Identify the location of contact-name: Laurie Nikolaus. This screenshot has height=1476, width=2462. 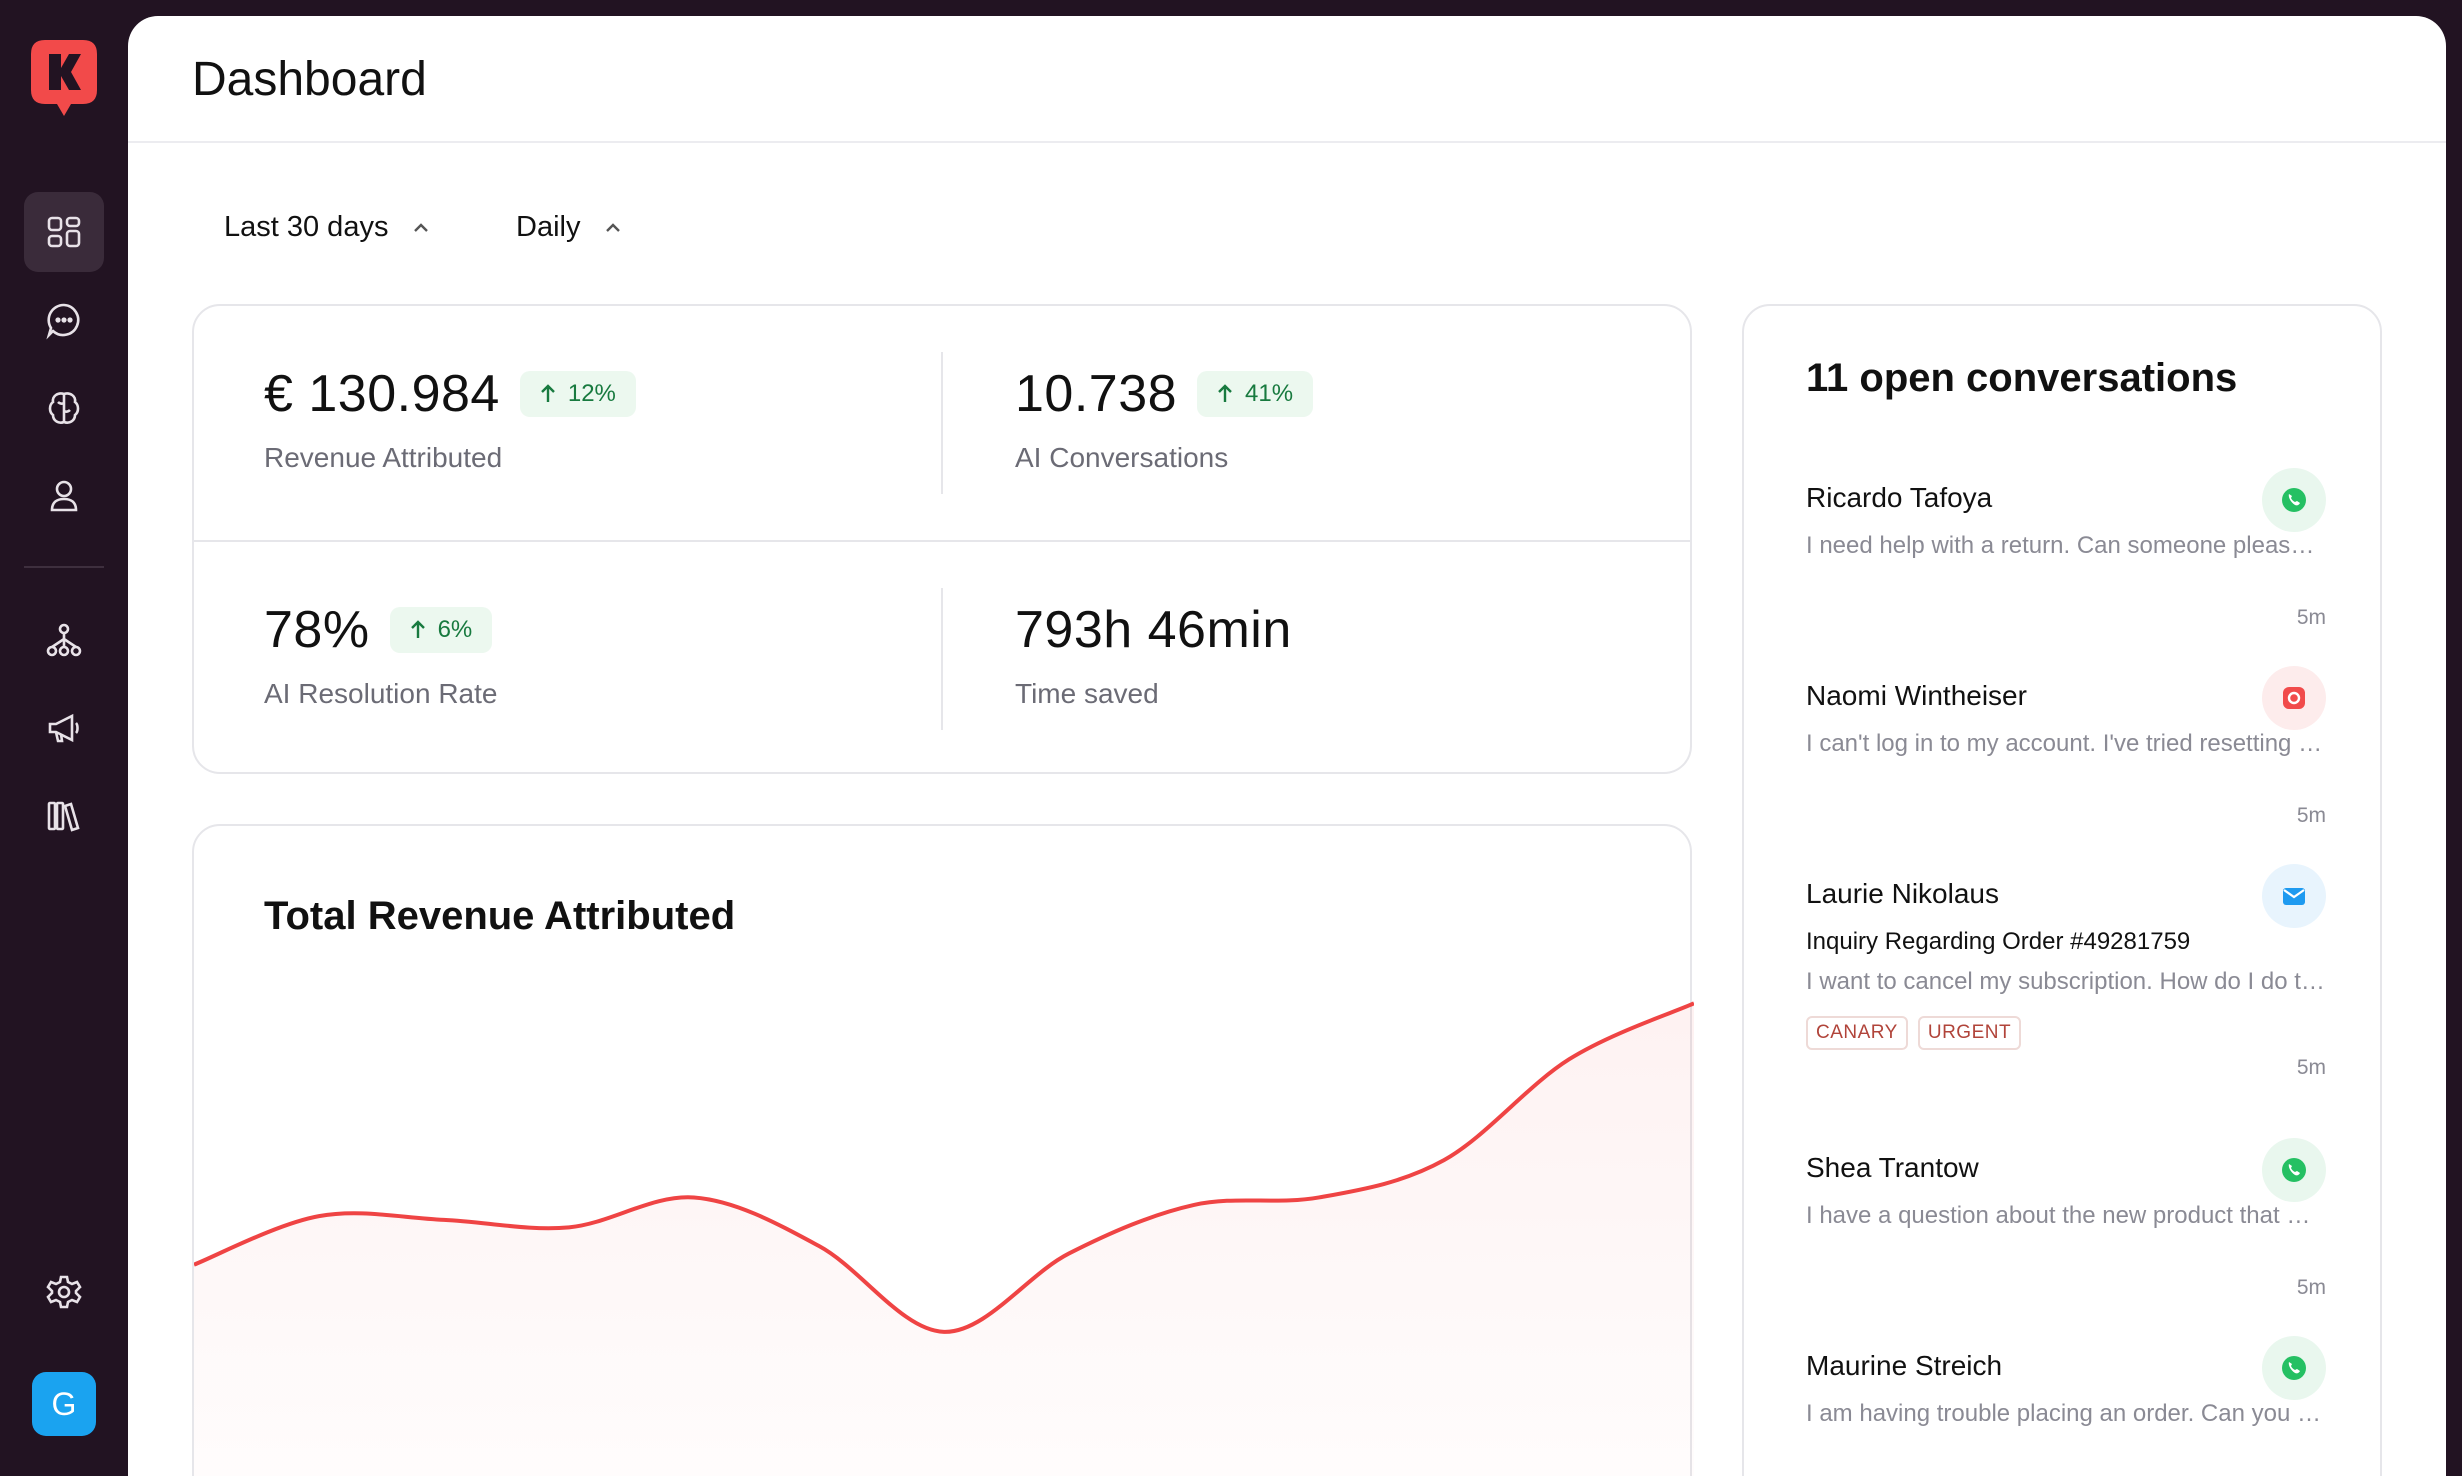
(1902, 893).